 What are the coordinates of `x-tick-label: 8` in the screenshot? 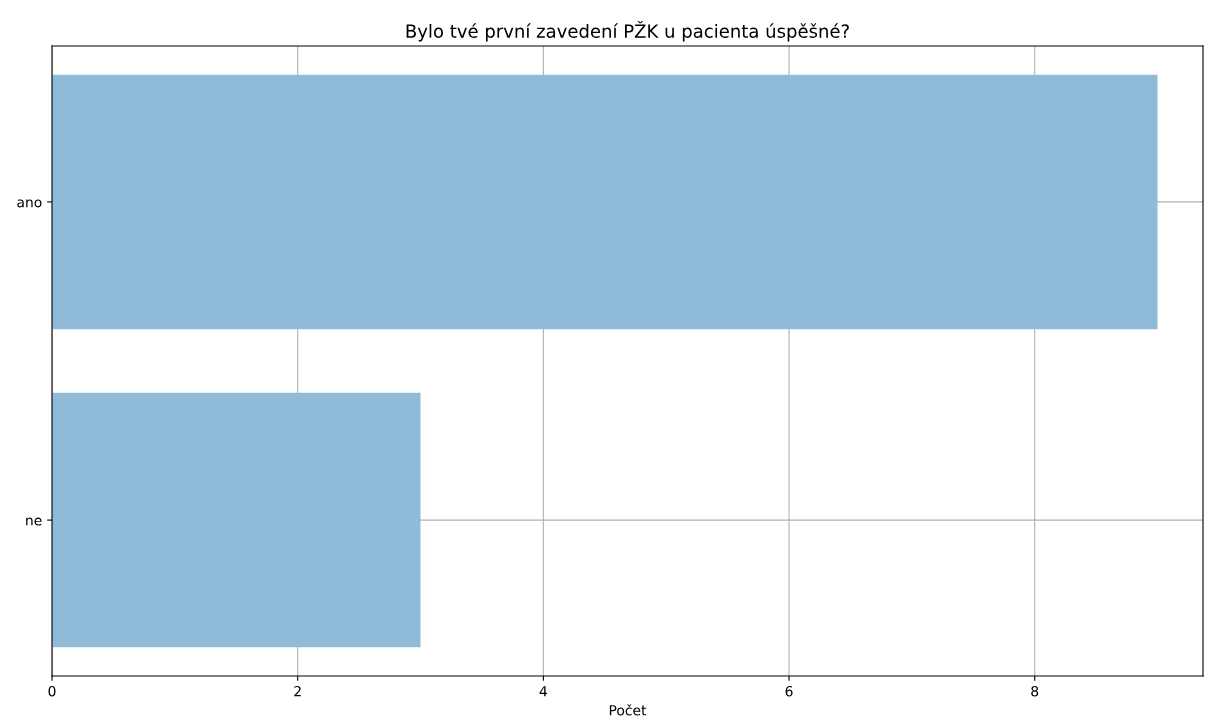 It's located at (1035, 691).